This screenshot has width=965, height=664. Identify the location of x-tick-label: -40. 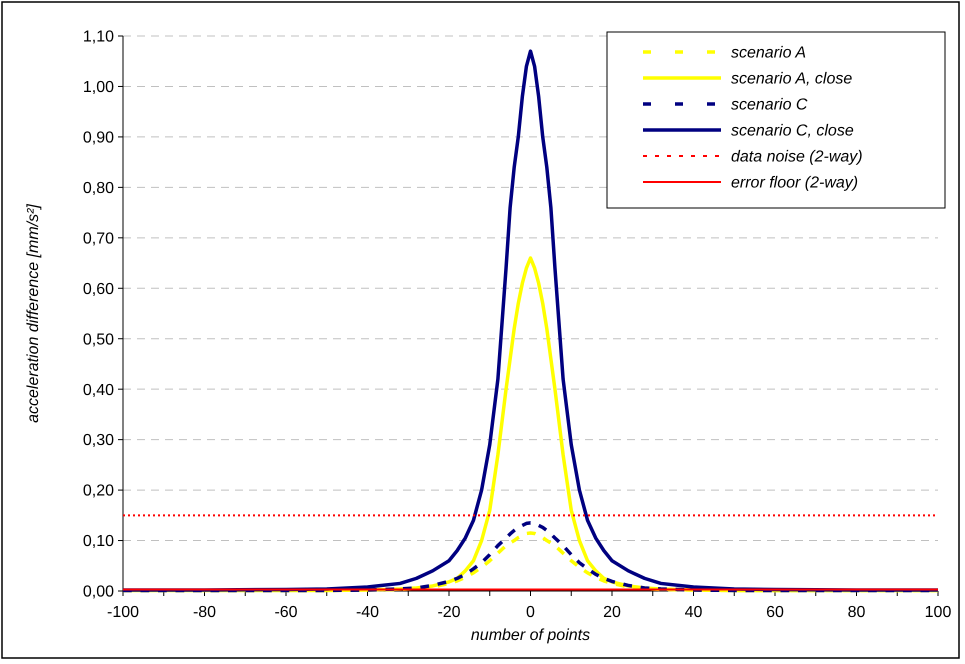
(368, 612).